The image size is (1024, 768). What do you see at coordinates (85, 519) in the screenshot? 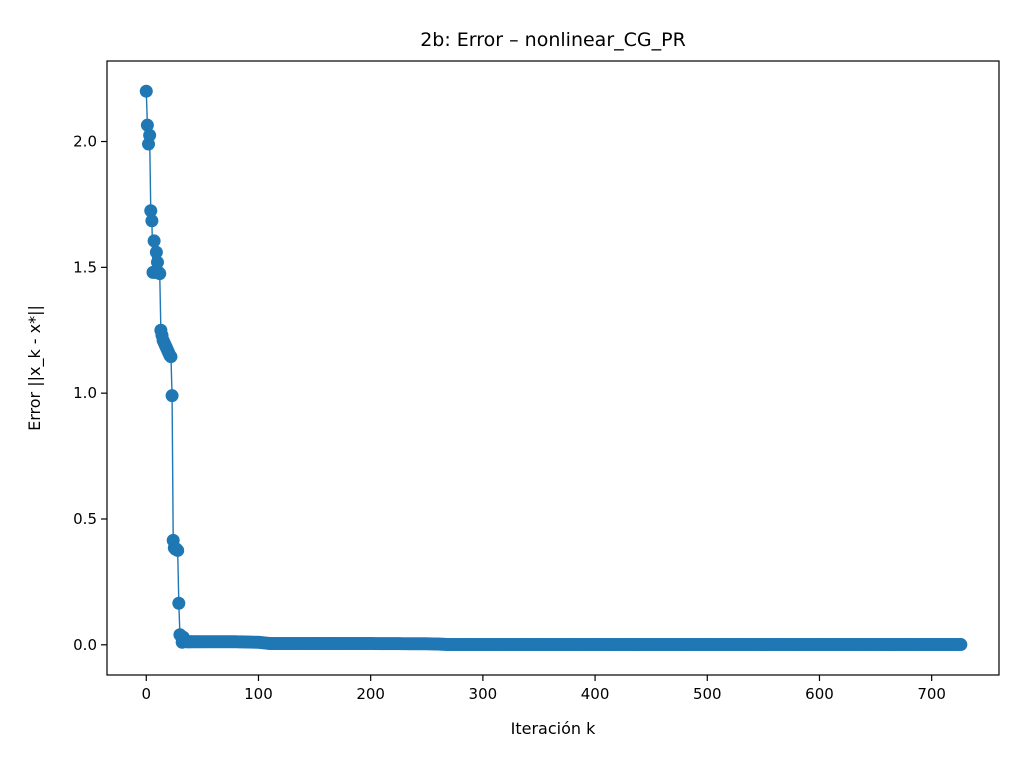
I see `y-tick-label: 0.5` at bounding box center [85, 519].